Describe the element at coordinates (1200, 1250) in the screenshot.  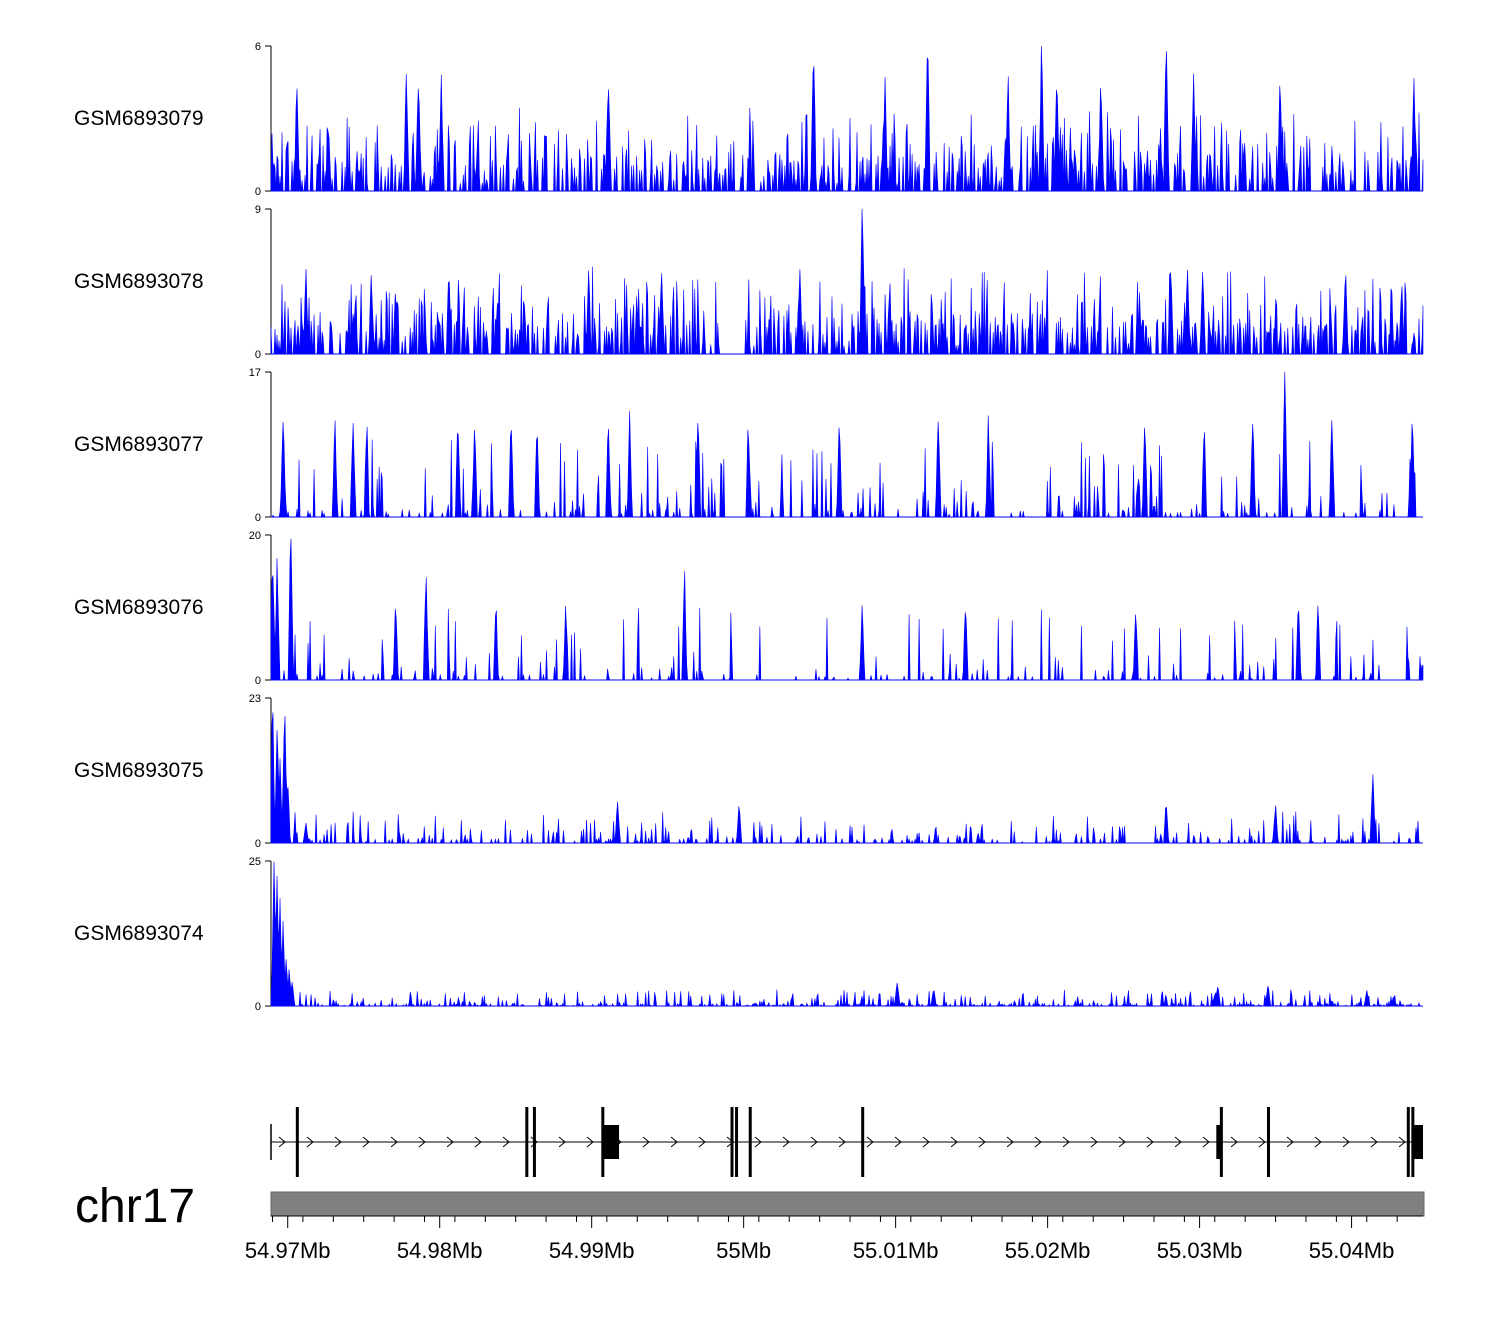
I see `x-tick-label: 55.03Mb` at that location.